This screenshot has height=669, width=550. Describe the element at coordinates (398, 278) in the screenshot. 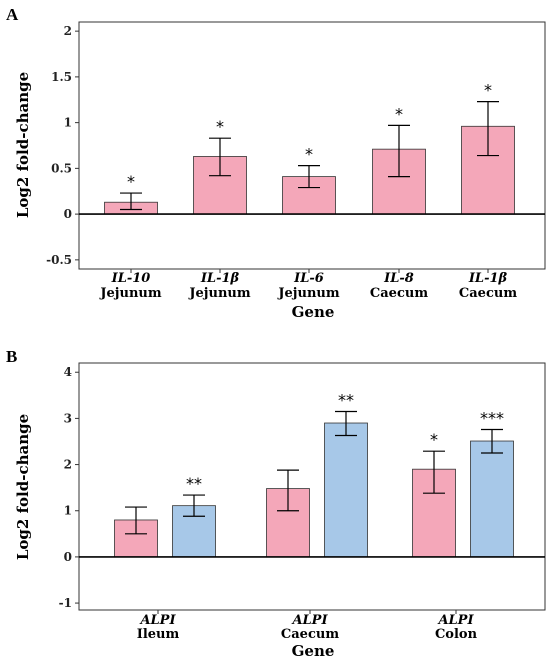

I see `panel-a-category-gene-label: IL-8` at that location.